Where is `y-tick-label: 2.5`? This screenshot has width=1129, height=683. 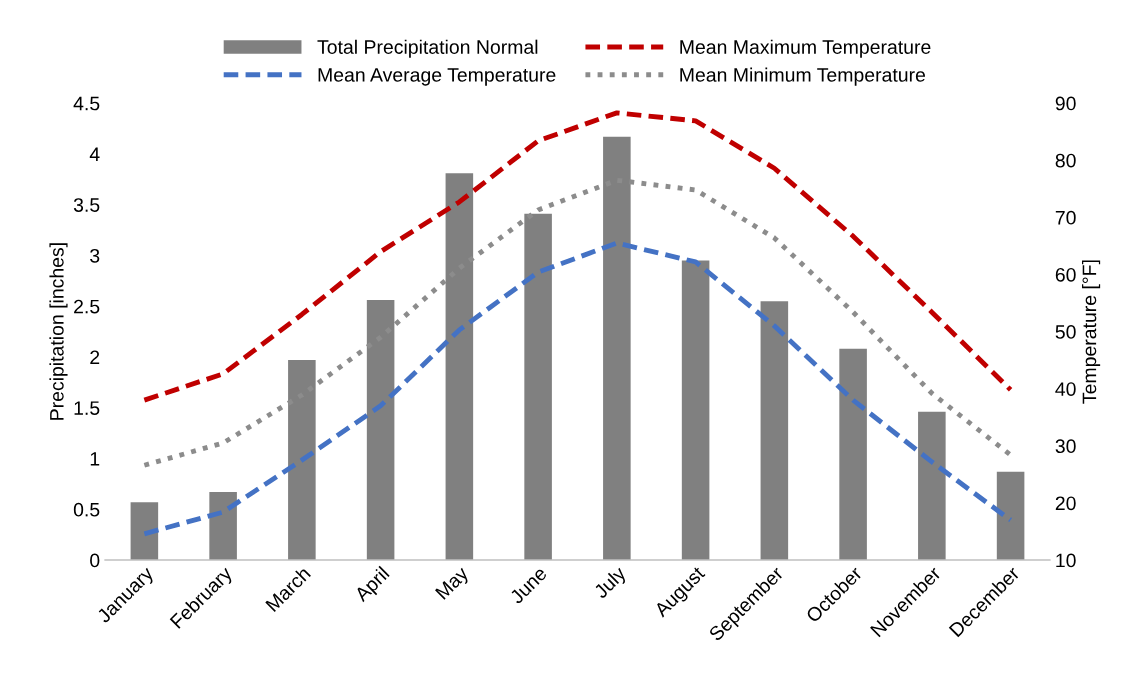
y-tick-label: 2.5 is located at coordinates (87, 306).